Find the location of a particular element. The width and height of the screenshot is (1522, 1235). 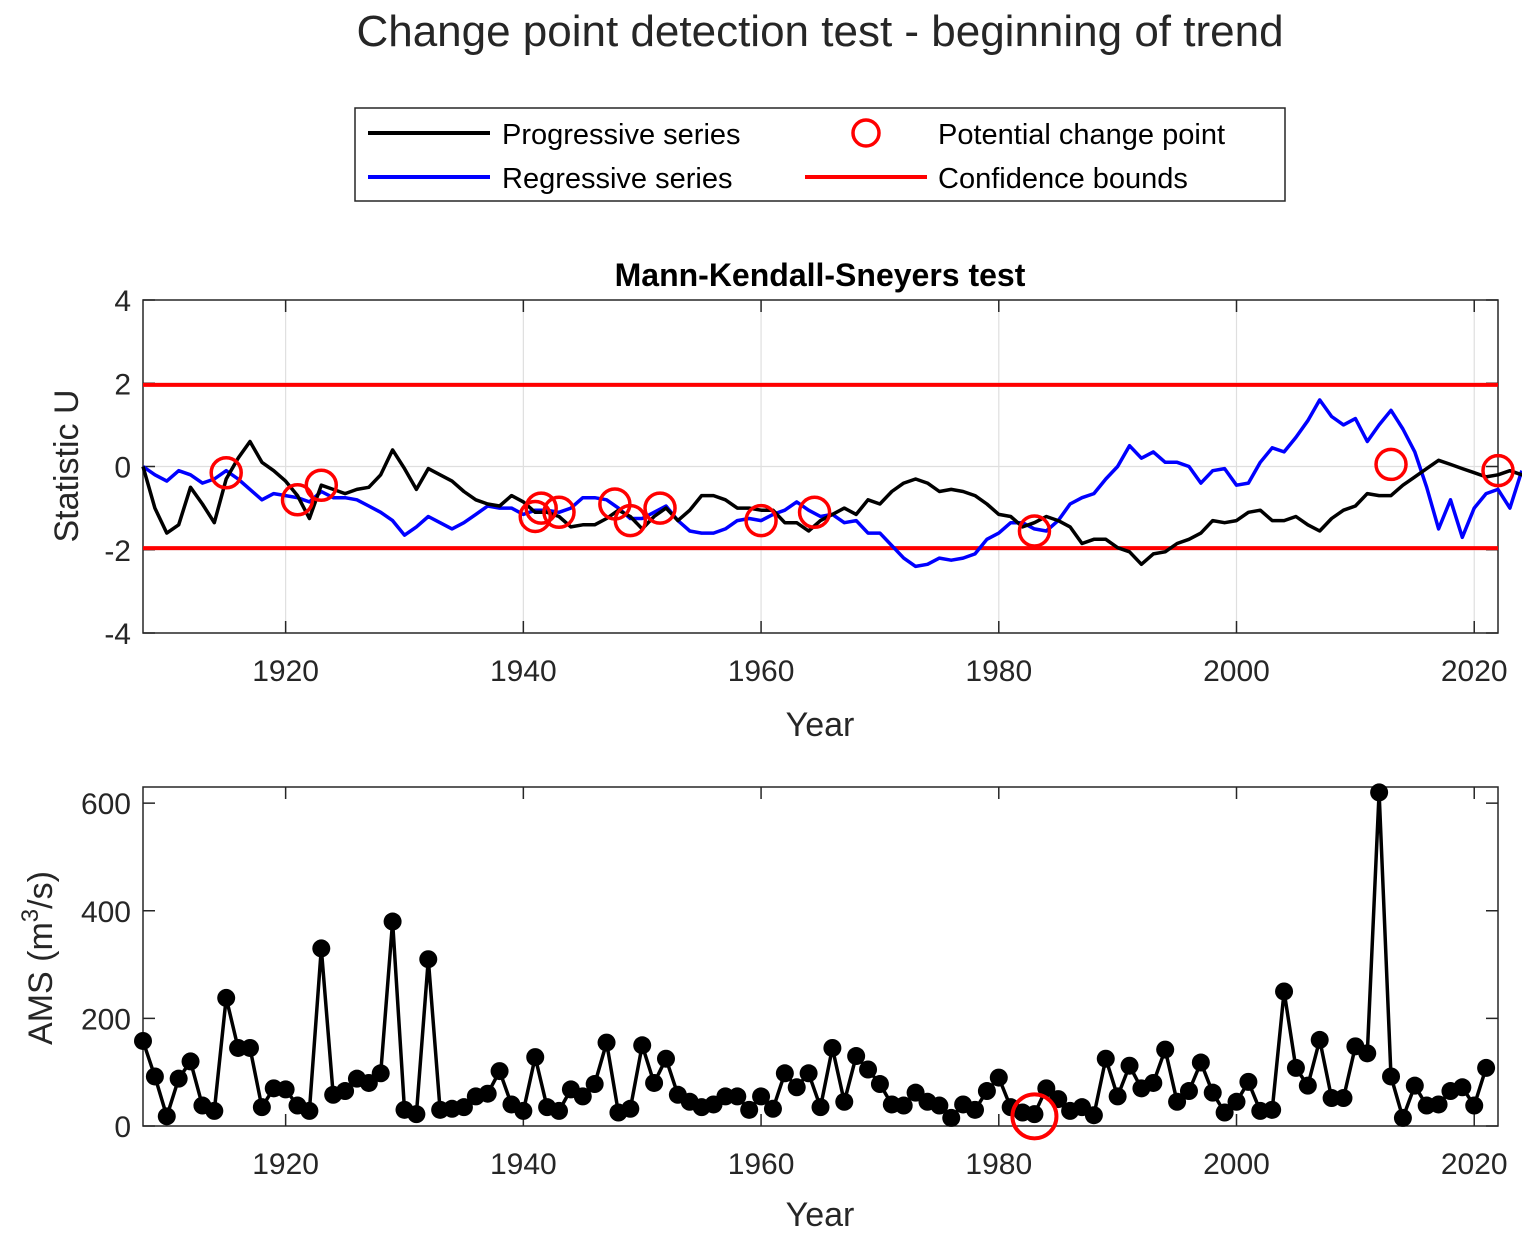

mk-xtick-label: 1960 is located at coordinates (761, 671).